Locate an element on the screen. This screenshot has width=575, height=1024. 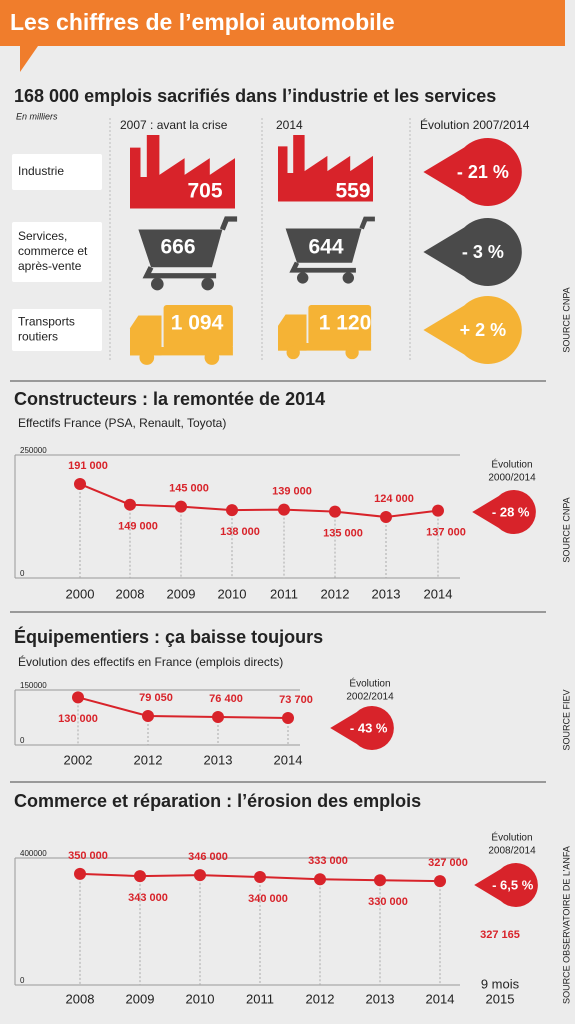
value-label: 124 000 is located at coordinates (394, 499).